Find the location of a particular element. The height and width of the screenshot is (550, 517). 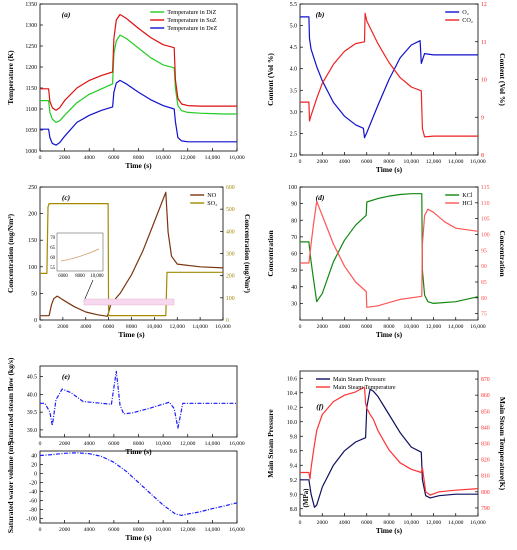

inset-y-tick-label: 60 is located at coordinates (52, 258).